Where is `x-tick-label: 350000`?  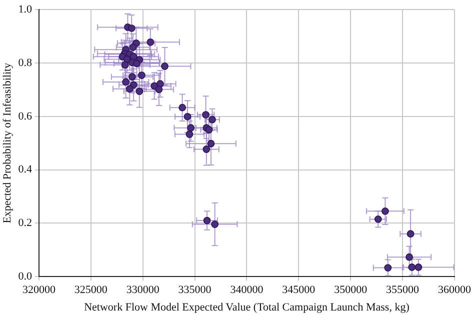
x-tick-label: 350000 is located at coordinates (351, 290).